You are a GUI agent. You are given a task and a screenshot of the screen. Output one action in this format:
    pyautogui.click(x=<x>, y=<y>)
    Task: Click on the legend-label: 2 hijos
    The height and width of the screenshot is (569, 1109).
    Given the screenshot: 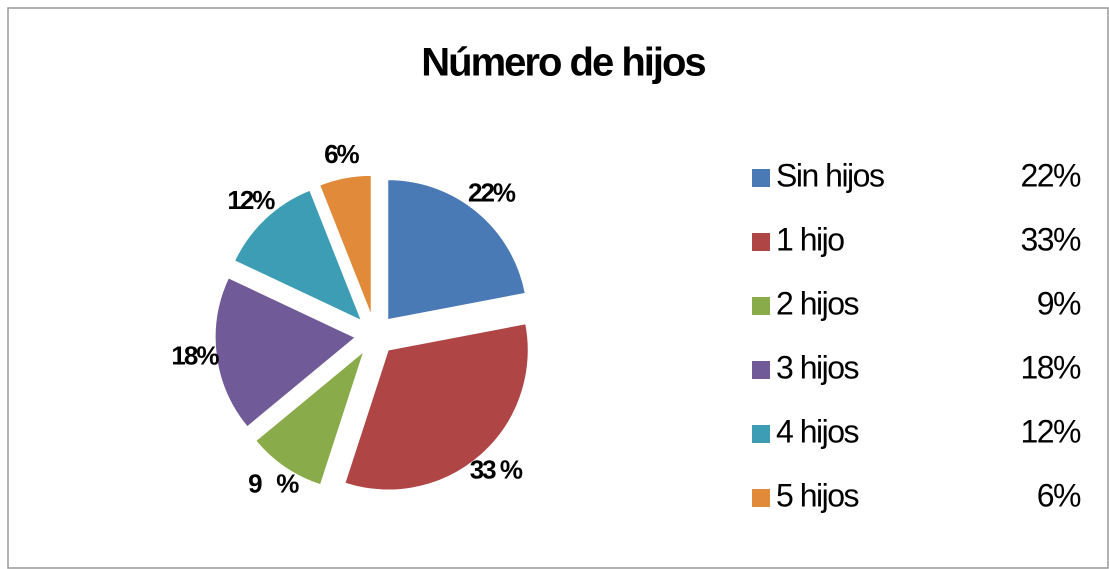 What is the action you would take?
    pyautogui.click(x=817, y=303)
    